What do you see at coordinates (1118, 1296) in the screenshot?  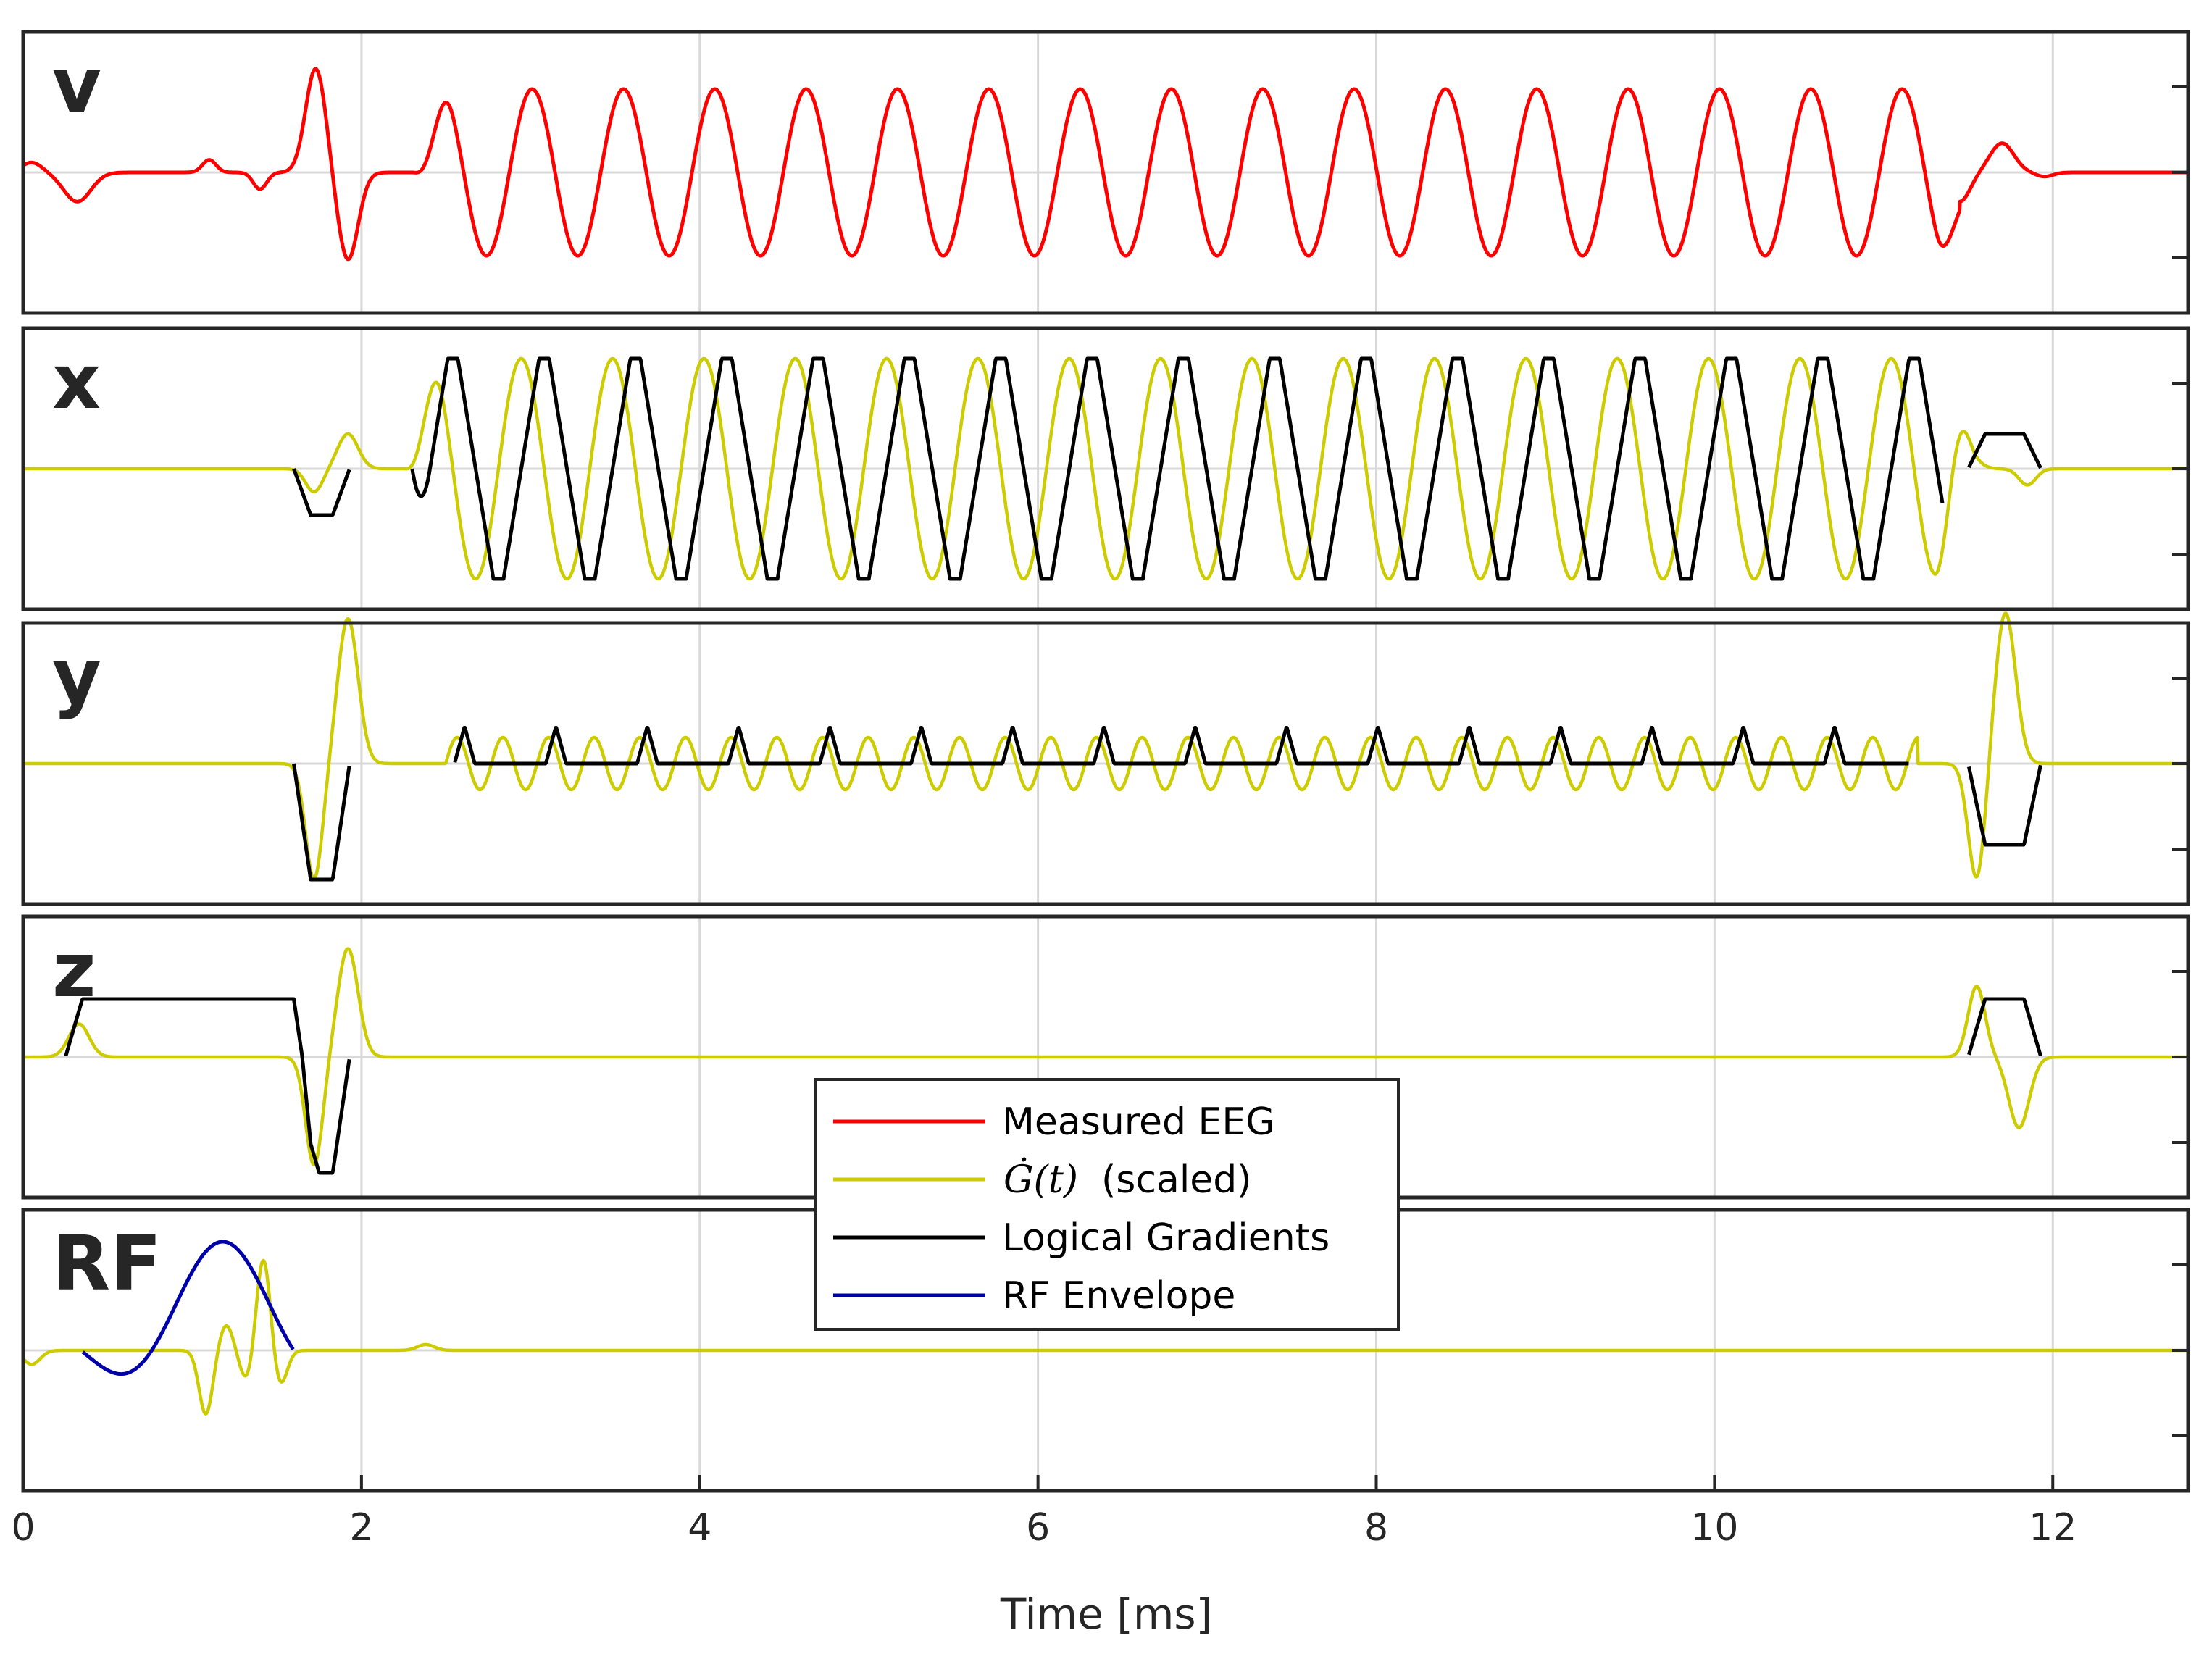 I see `legend-label: RF Envelope` at bounding box center [1118, 1296].